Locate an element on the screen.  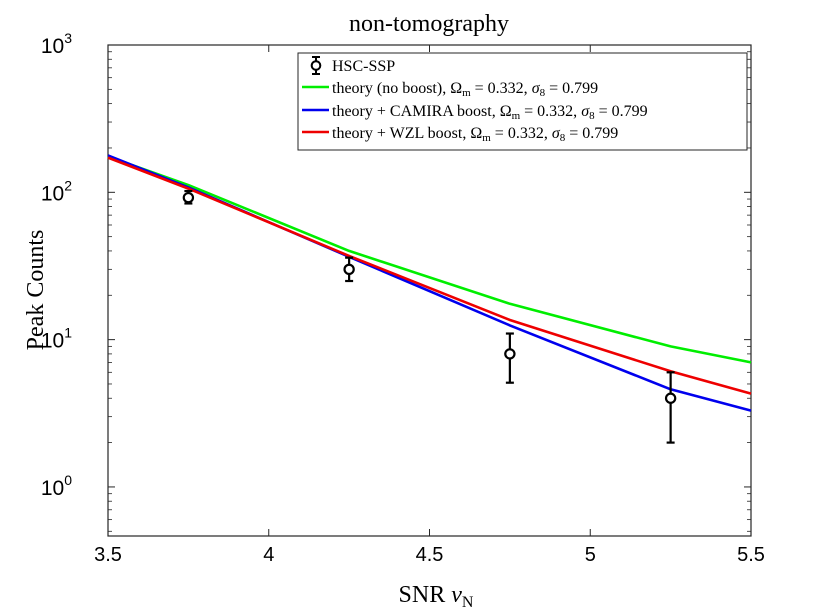
legend-label-camira-boost: theory + CAMIRA boost, is located at coordinates (416, 111).